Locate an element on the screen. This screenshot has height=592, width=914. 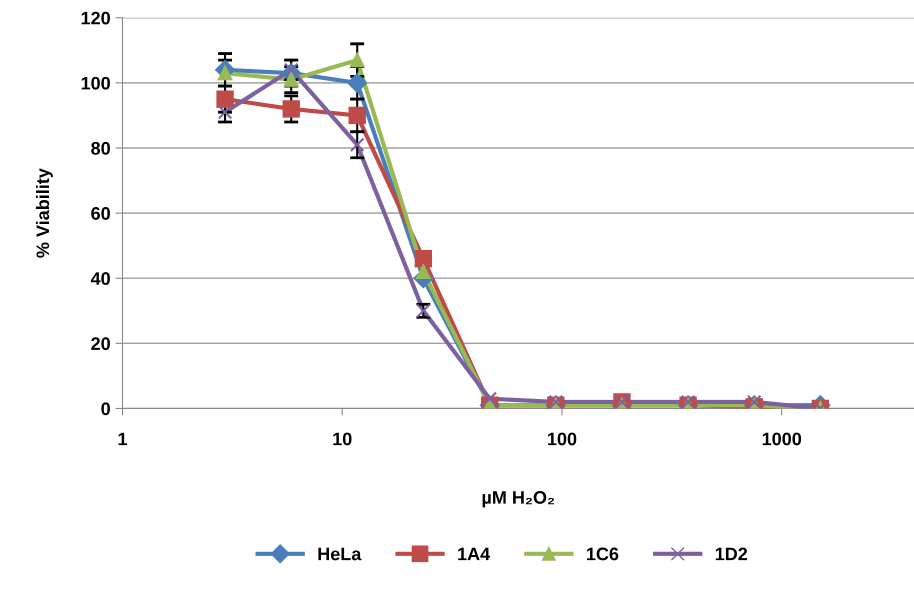
x-axis-title: µM H₂O₂ is located at coordinates (518, 499).